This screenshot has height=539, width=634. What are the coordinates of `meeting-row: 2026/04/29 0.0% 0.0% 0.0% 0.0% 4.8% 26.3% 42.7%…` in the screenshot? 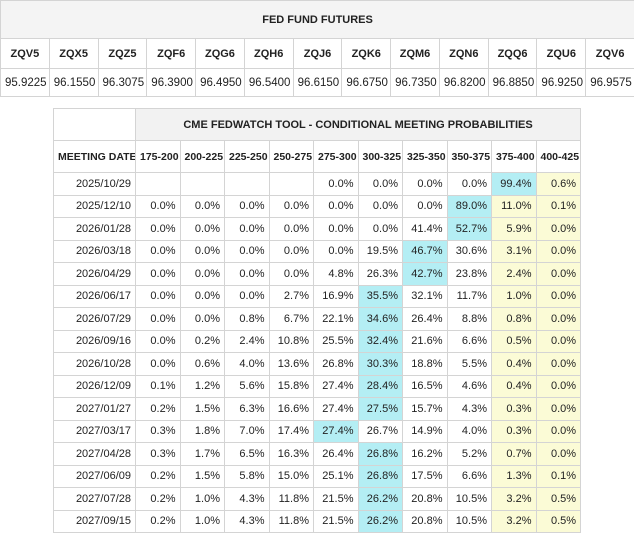 It's located at (317, 274).